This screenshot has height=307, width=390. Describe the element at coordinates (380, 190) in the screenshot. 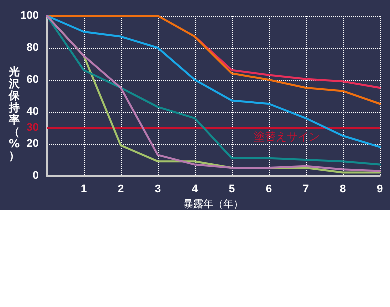

I see `x-tick-label: 9` at that location.